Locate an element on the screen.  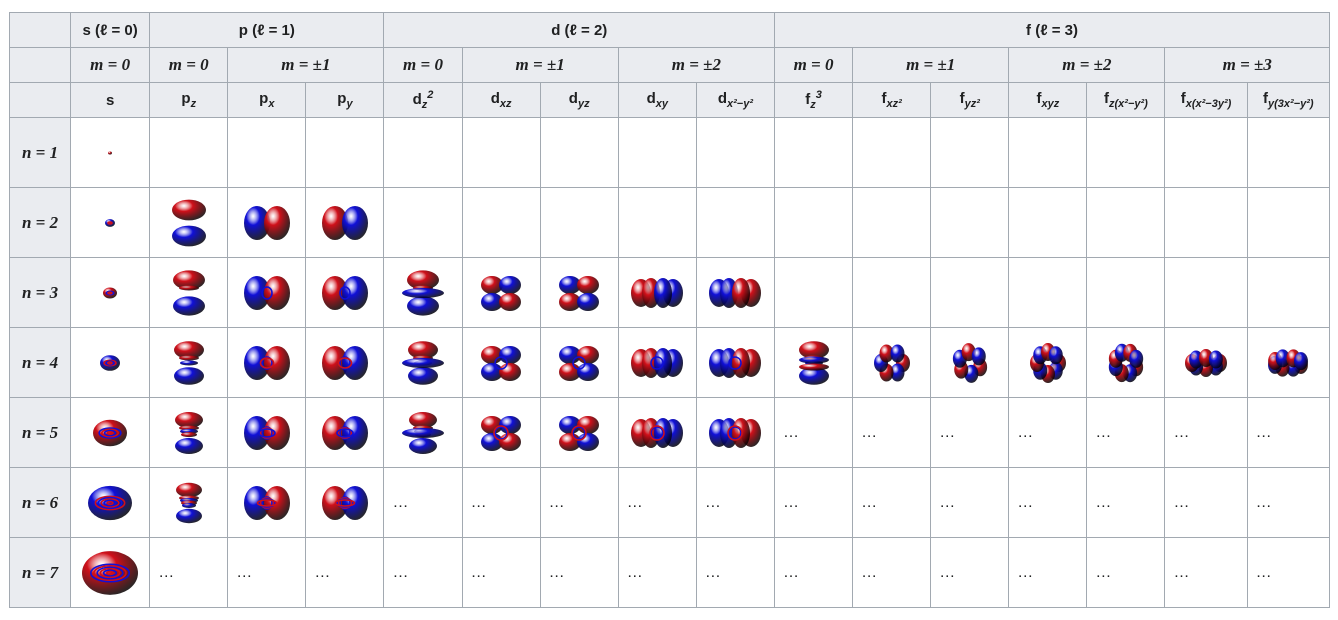
m-header: m = 0 is located at coordinates (110, 65).